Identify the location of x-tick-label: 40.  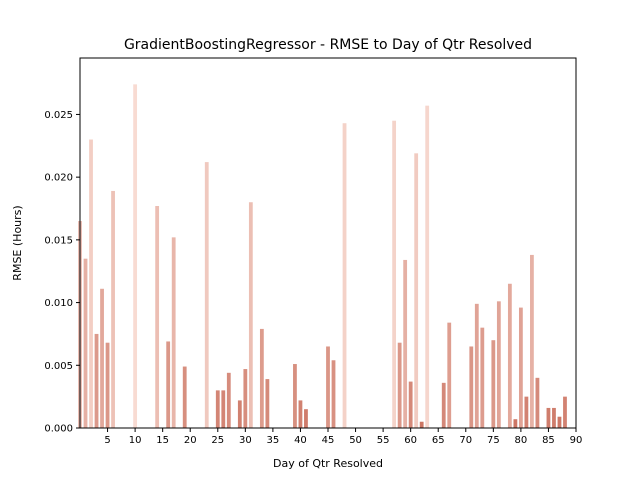
(300, 440).